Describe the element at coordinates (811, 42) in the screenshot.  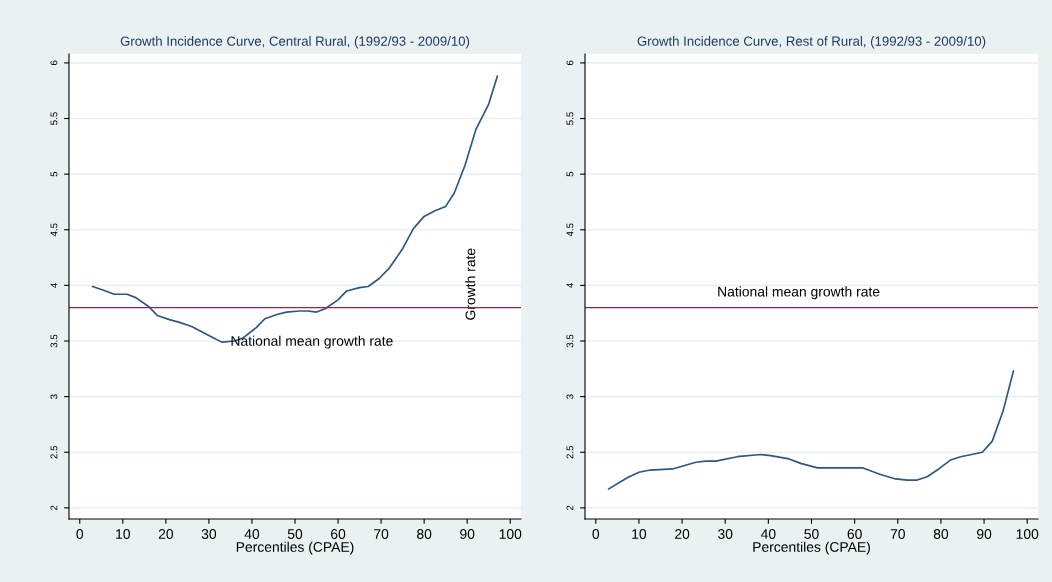
I see `chart-title: Growth Incidence Curve, Rest of Rural, (1992/93 - 2009/10)` at that location.